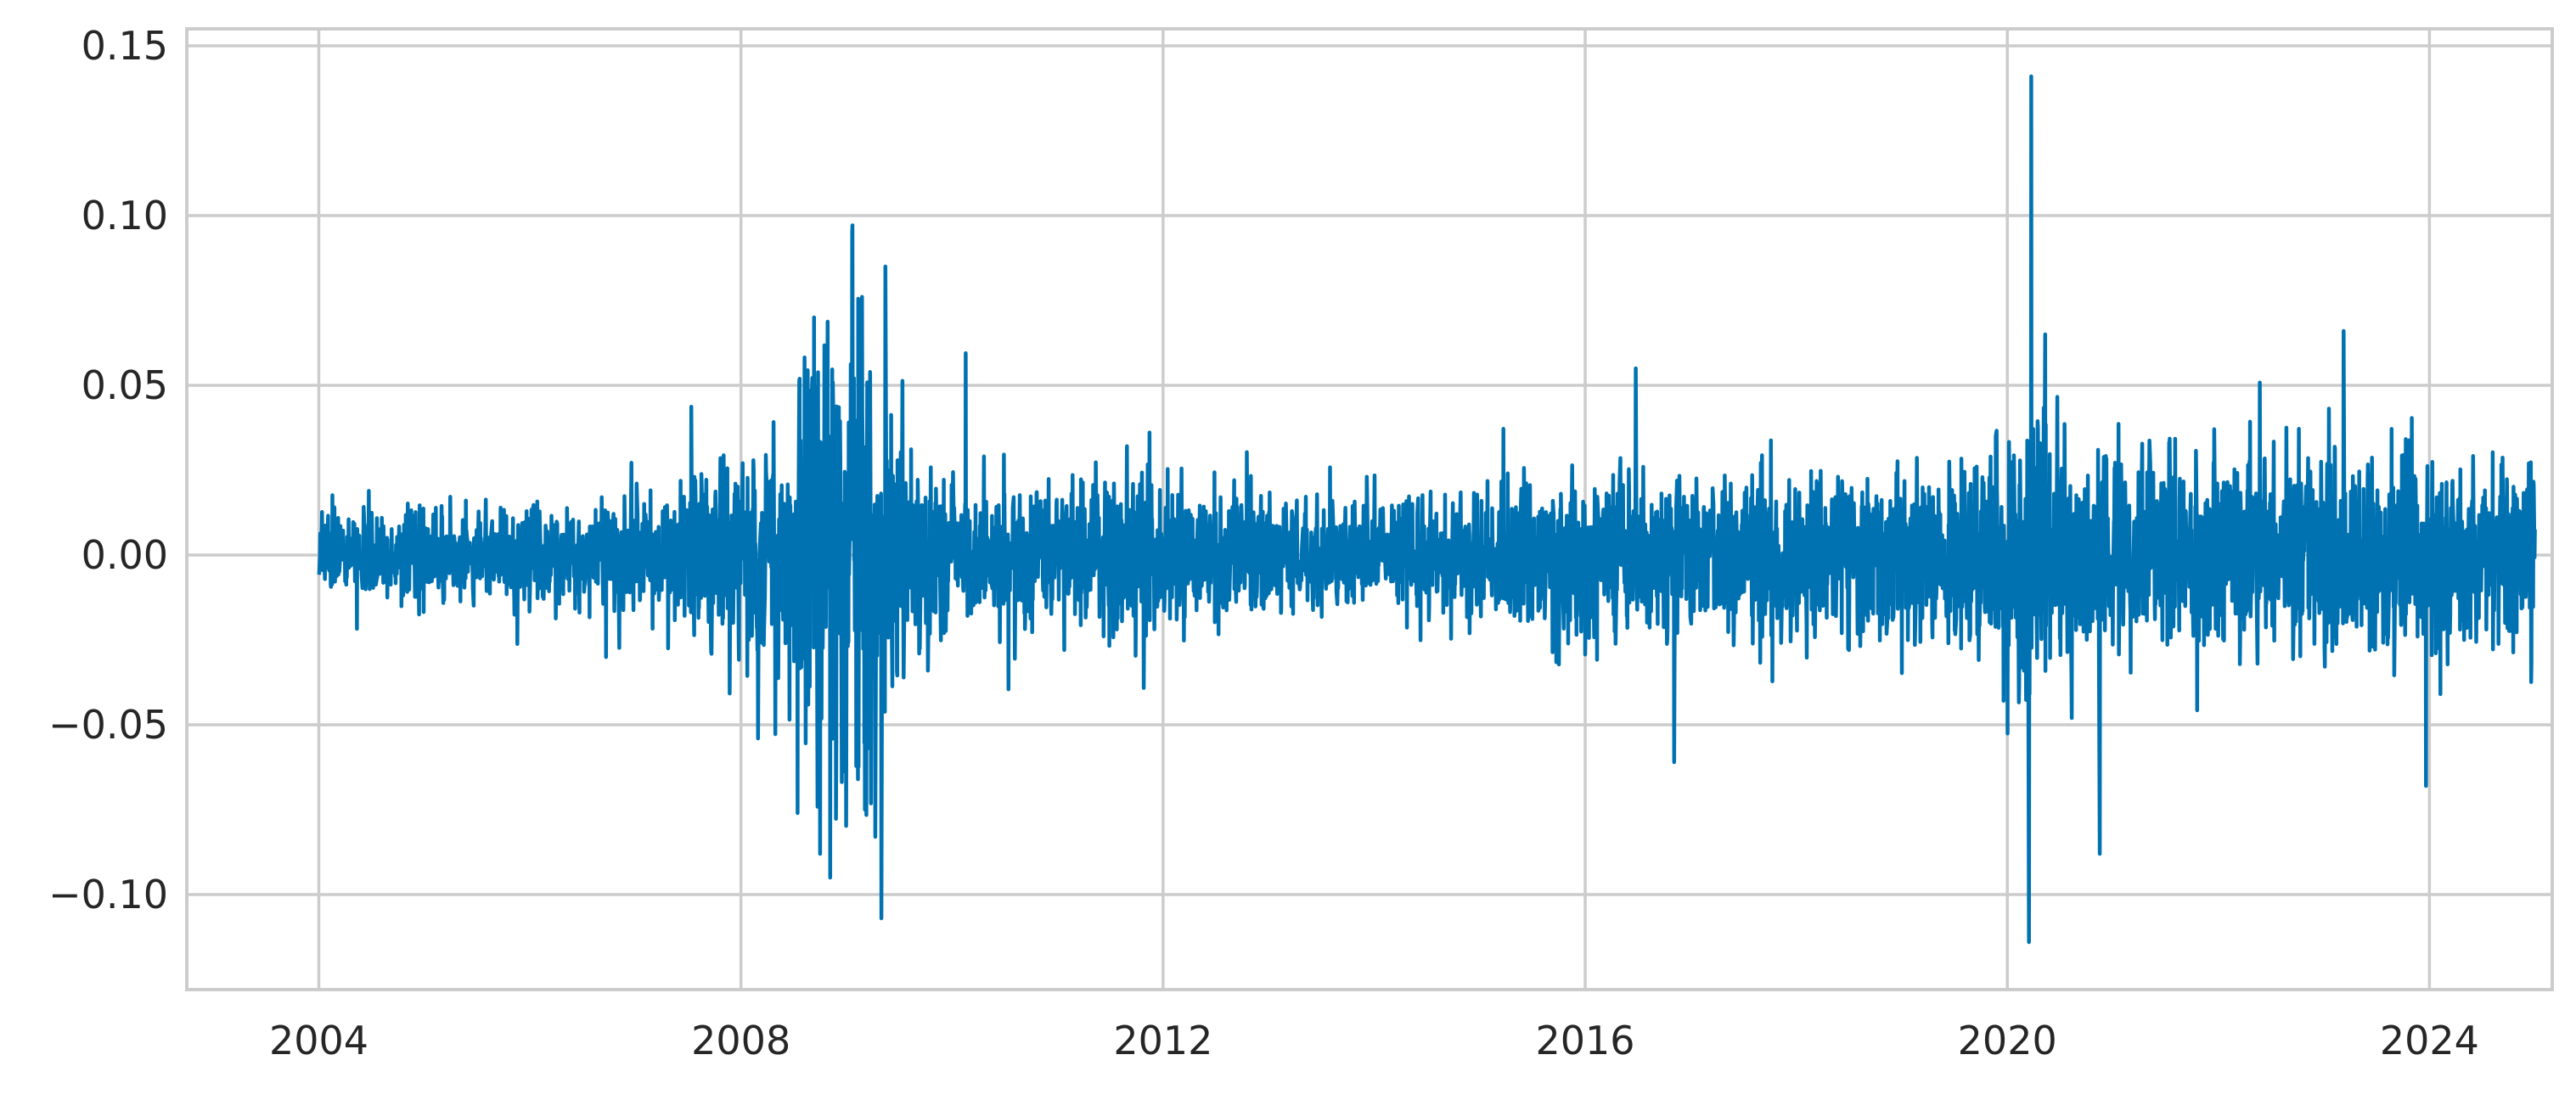 This screenshot has height=1094, width=2576. What do you see at coordinates (108, 725) in the screenshot?
I see `y-tick-label-4: −0.05` at bounding box center [108, 725].